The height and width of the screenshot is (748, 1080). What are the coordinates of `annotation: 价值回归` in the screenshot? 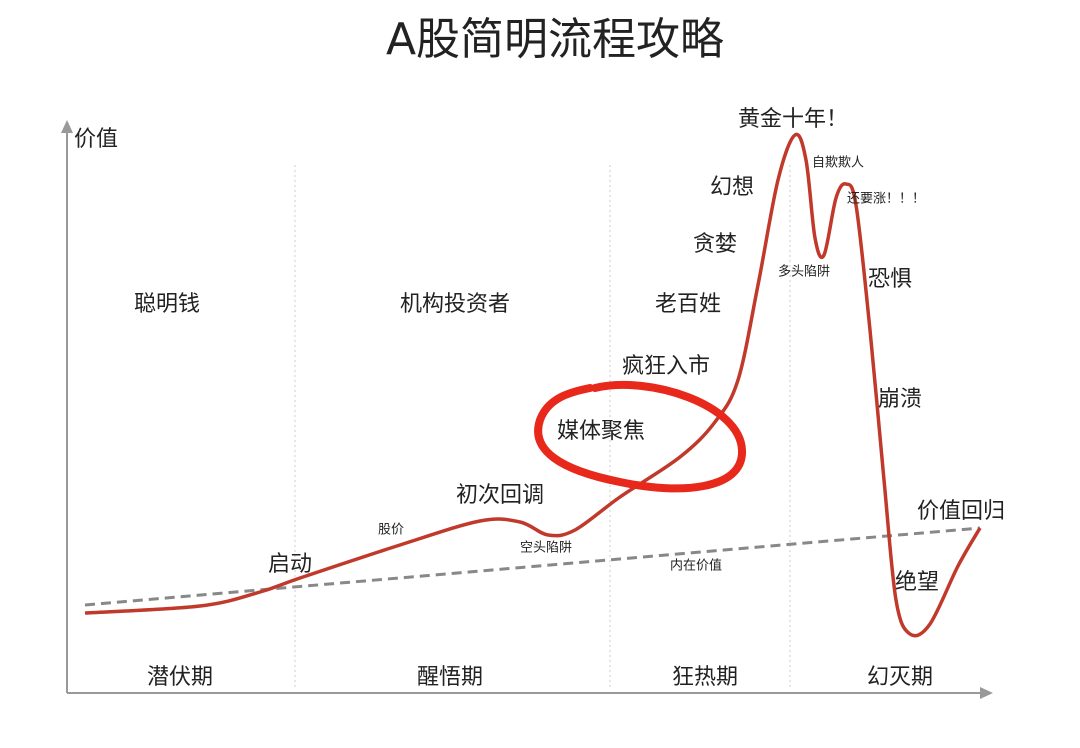 It's located at (961, 511).